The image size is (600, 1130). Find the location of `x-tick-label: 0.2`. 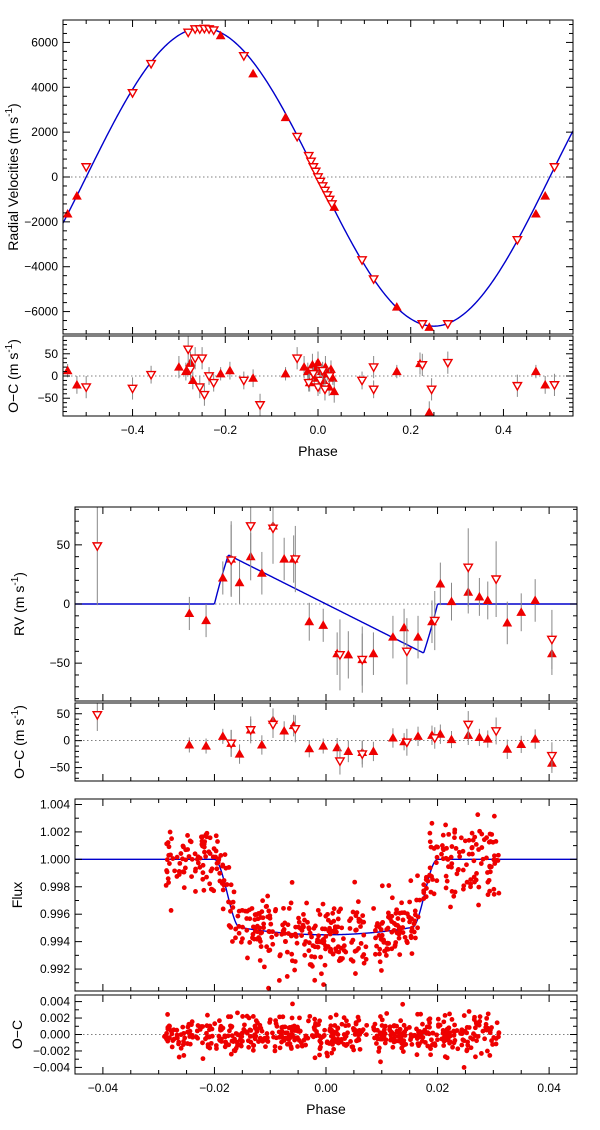

x-tick-label: 0.2 is located at coordinates (410, 430).